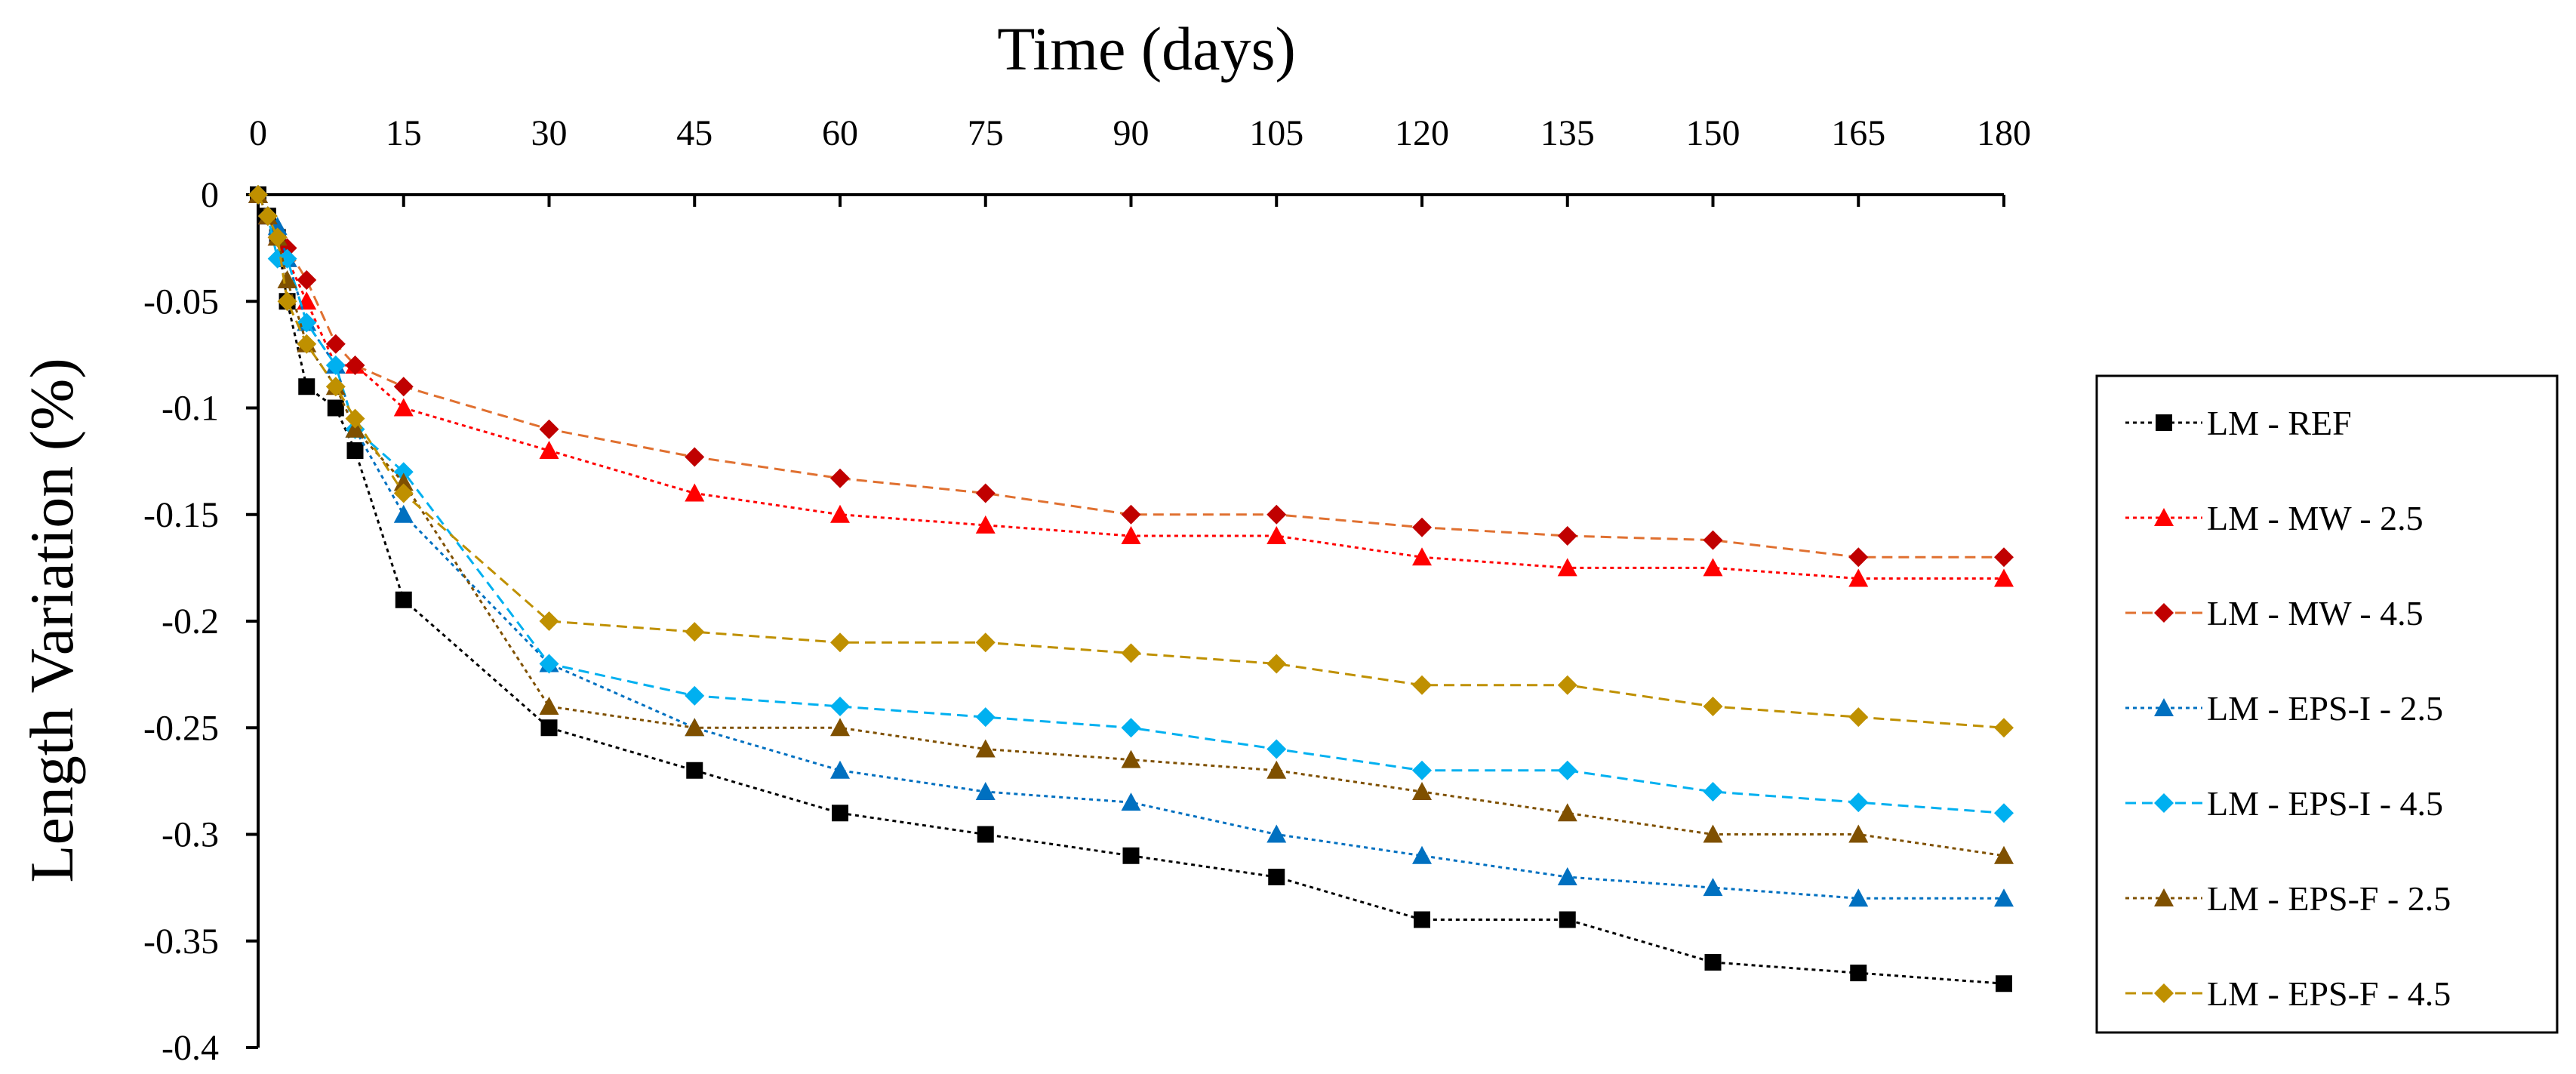 The image size is (2576, 1074). Describe the element at coordinates (181, 515) in the screenshot. I see `y-tick-label: -0.15` at that location.